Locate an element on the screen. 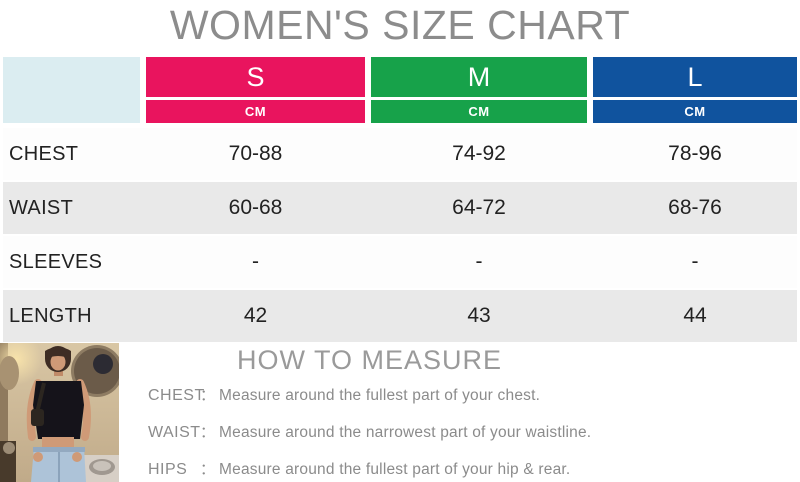  measure-label: HIPS is located at coordinates (168, 469).